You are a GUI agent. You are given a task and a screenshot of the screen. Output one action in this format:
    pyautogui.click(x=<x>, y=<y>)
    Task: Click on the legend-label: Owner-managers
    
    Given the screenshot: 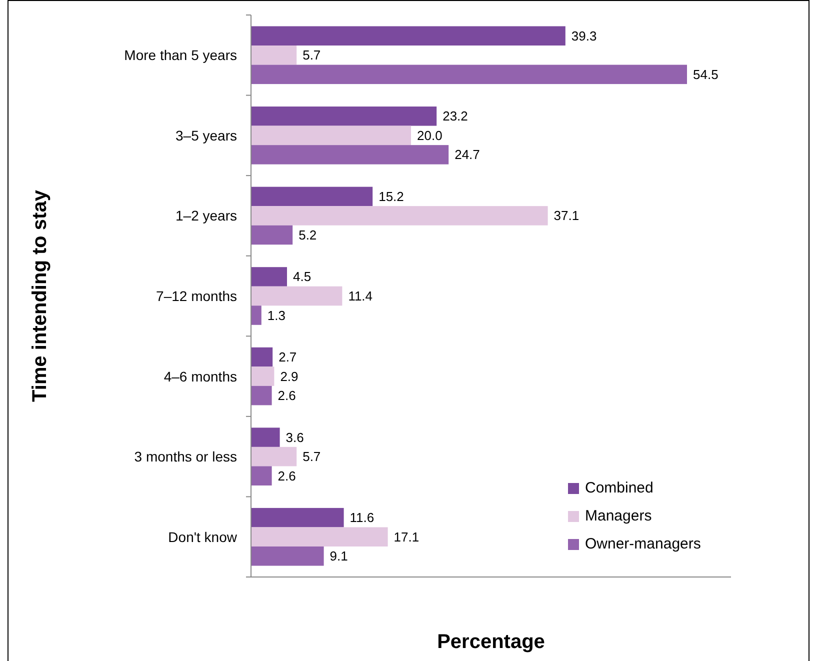 What is the action you would take?
    pyautogui.click(x=643, y=544)
    